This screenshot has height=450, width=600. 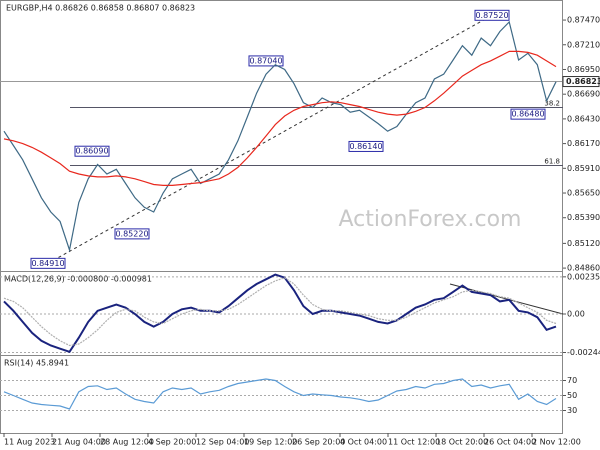 I want to click on price-label: 0.84910, so click(x=47, y=263).